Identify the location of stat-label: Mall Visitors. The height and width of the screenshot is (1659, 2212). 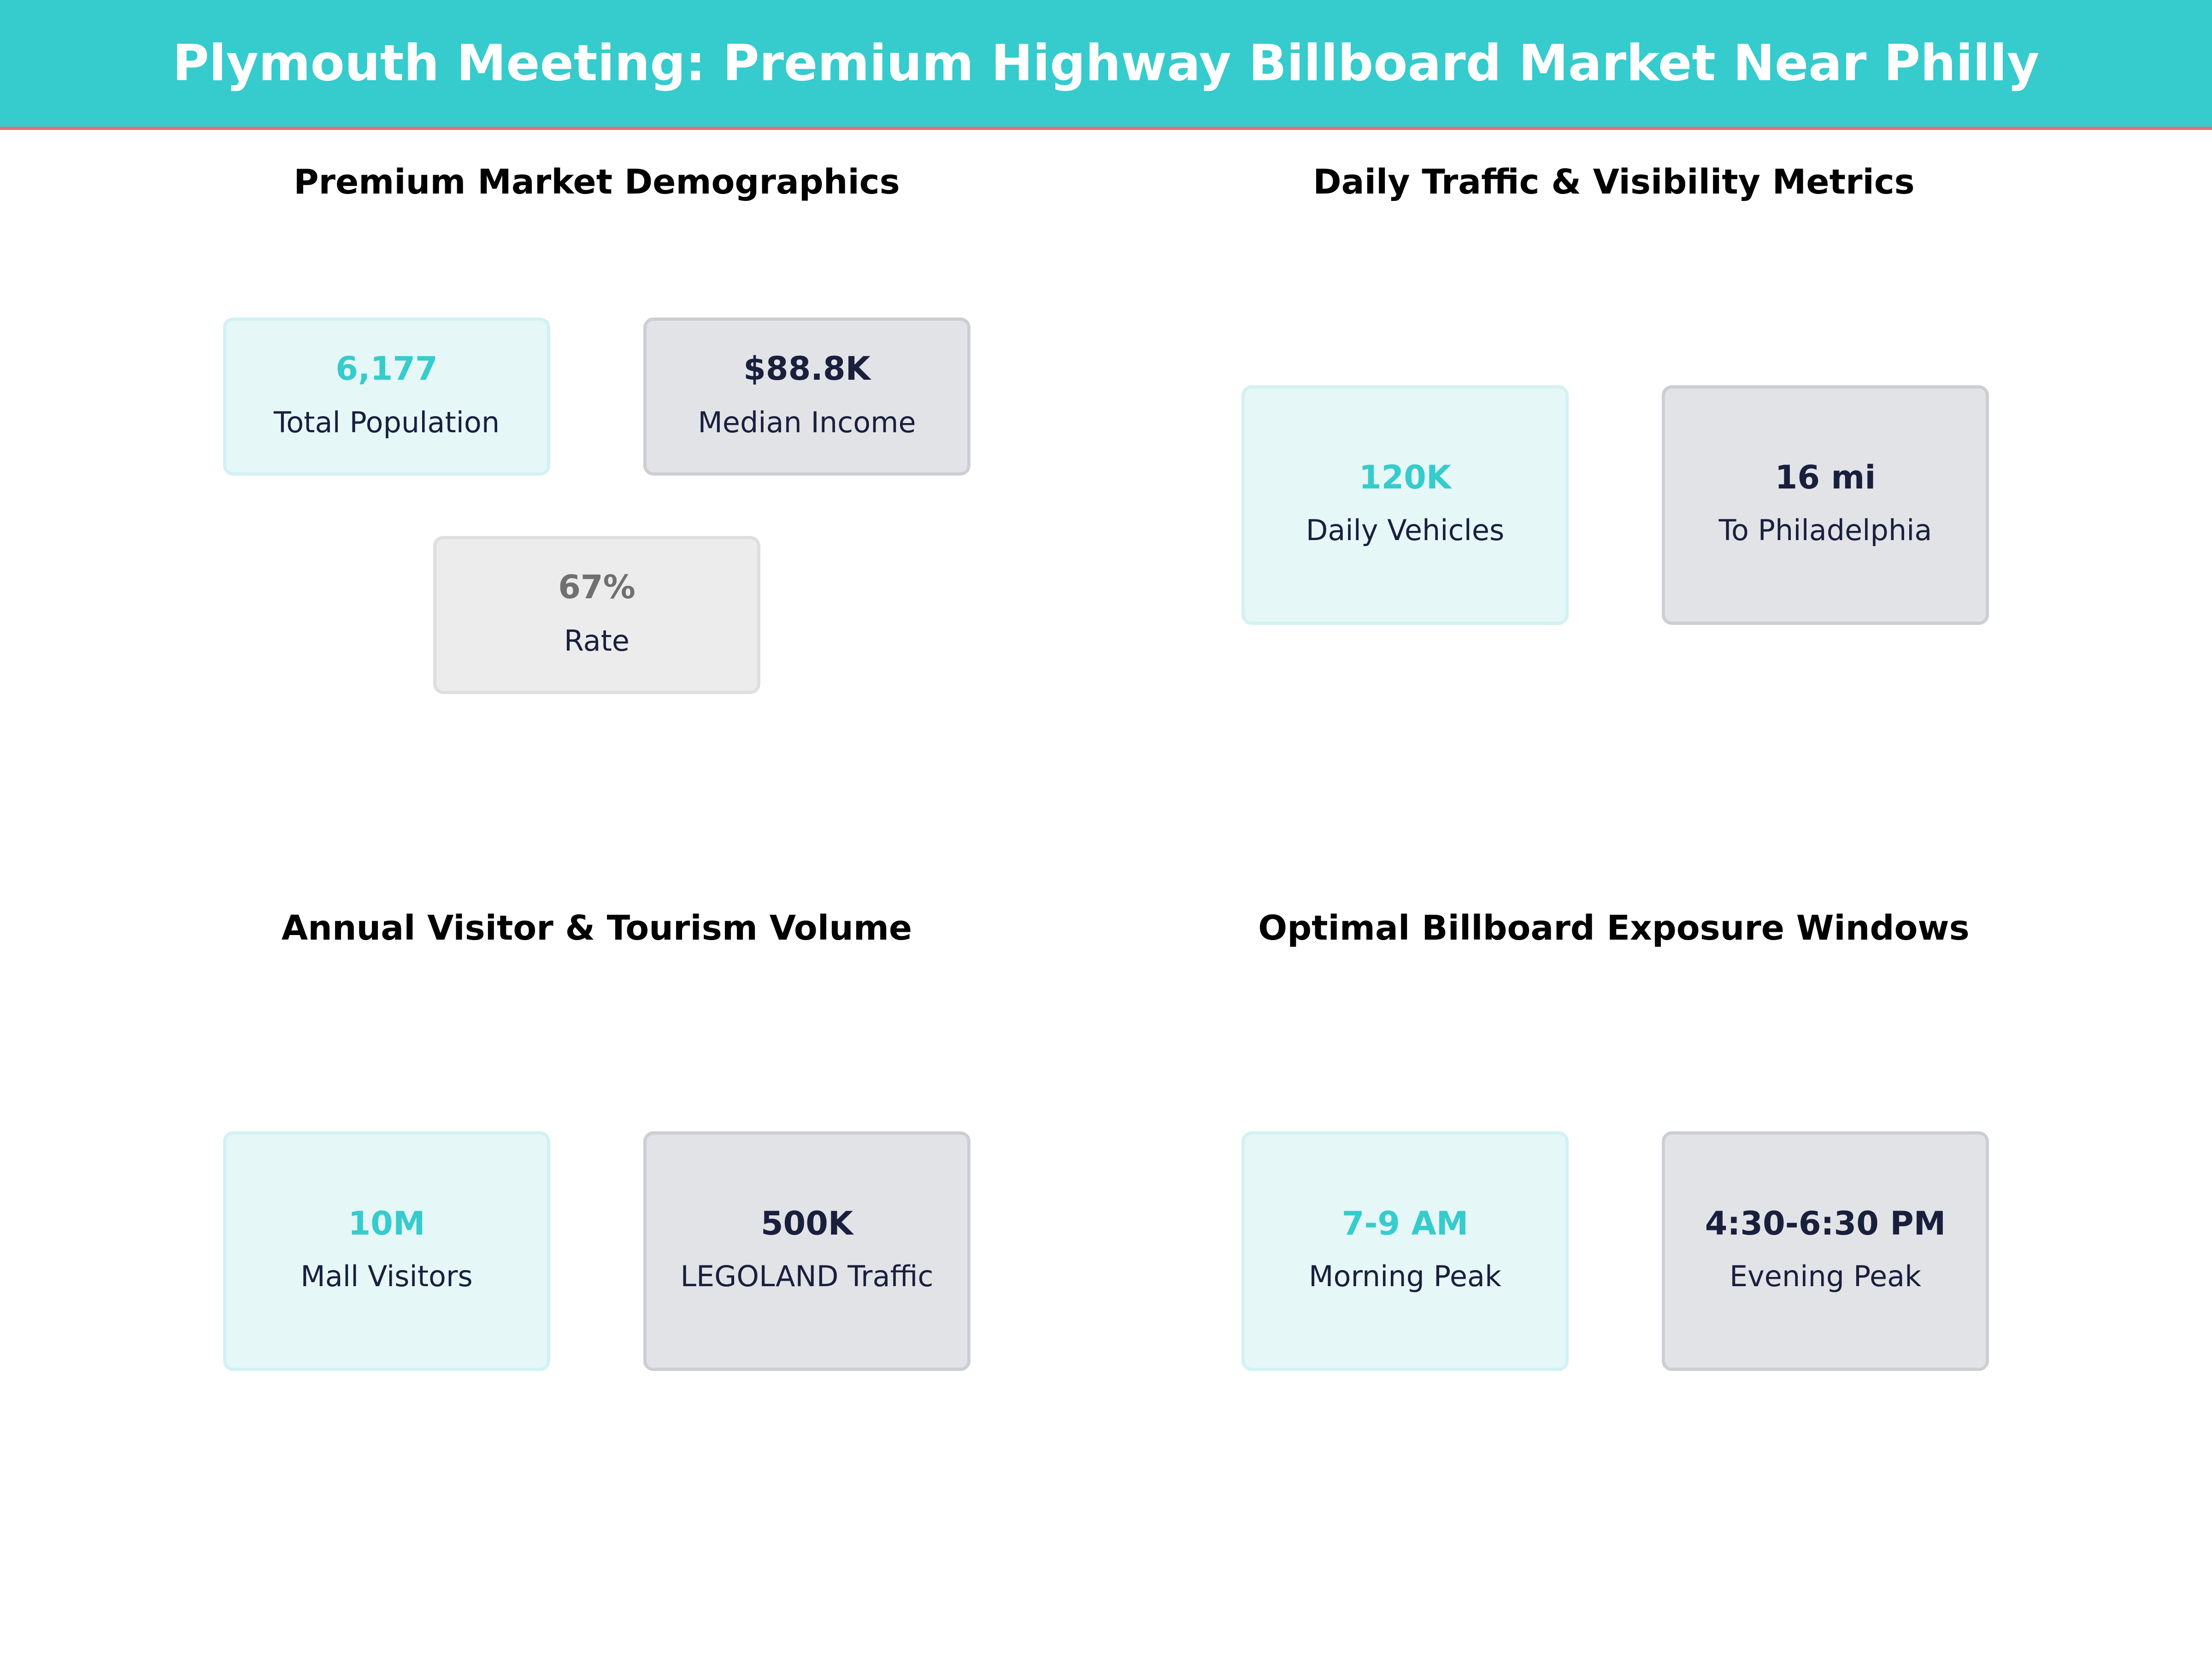
(386, 1276).